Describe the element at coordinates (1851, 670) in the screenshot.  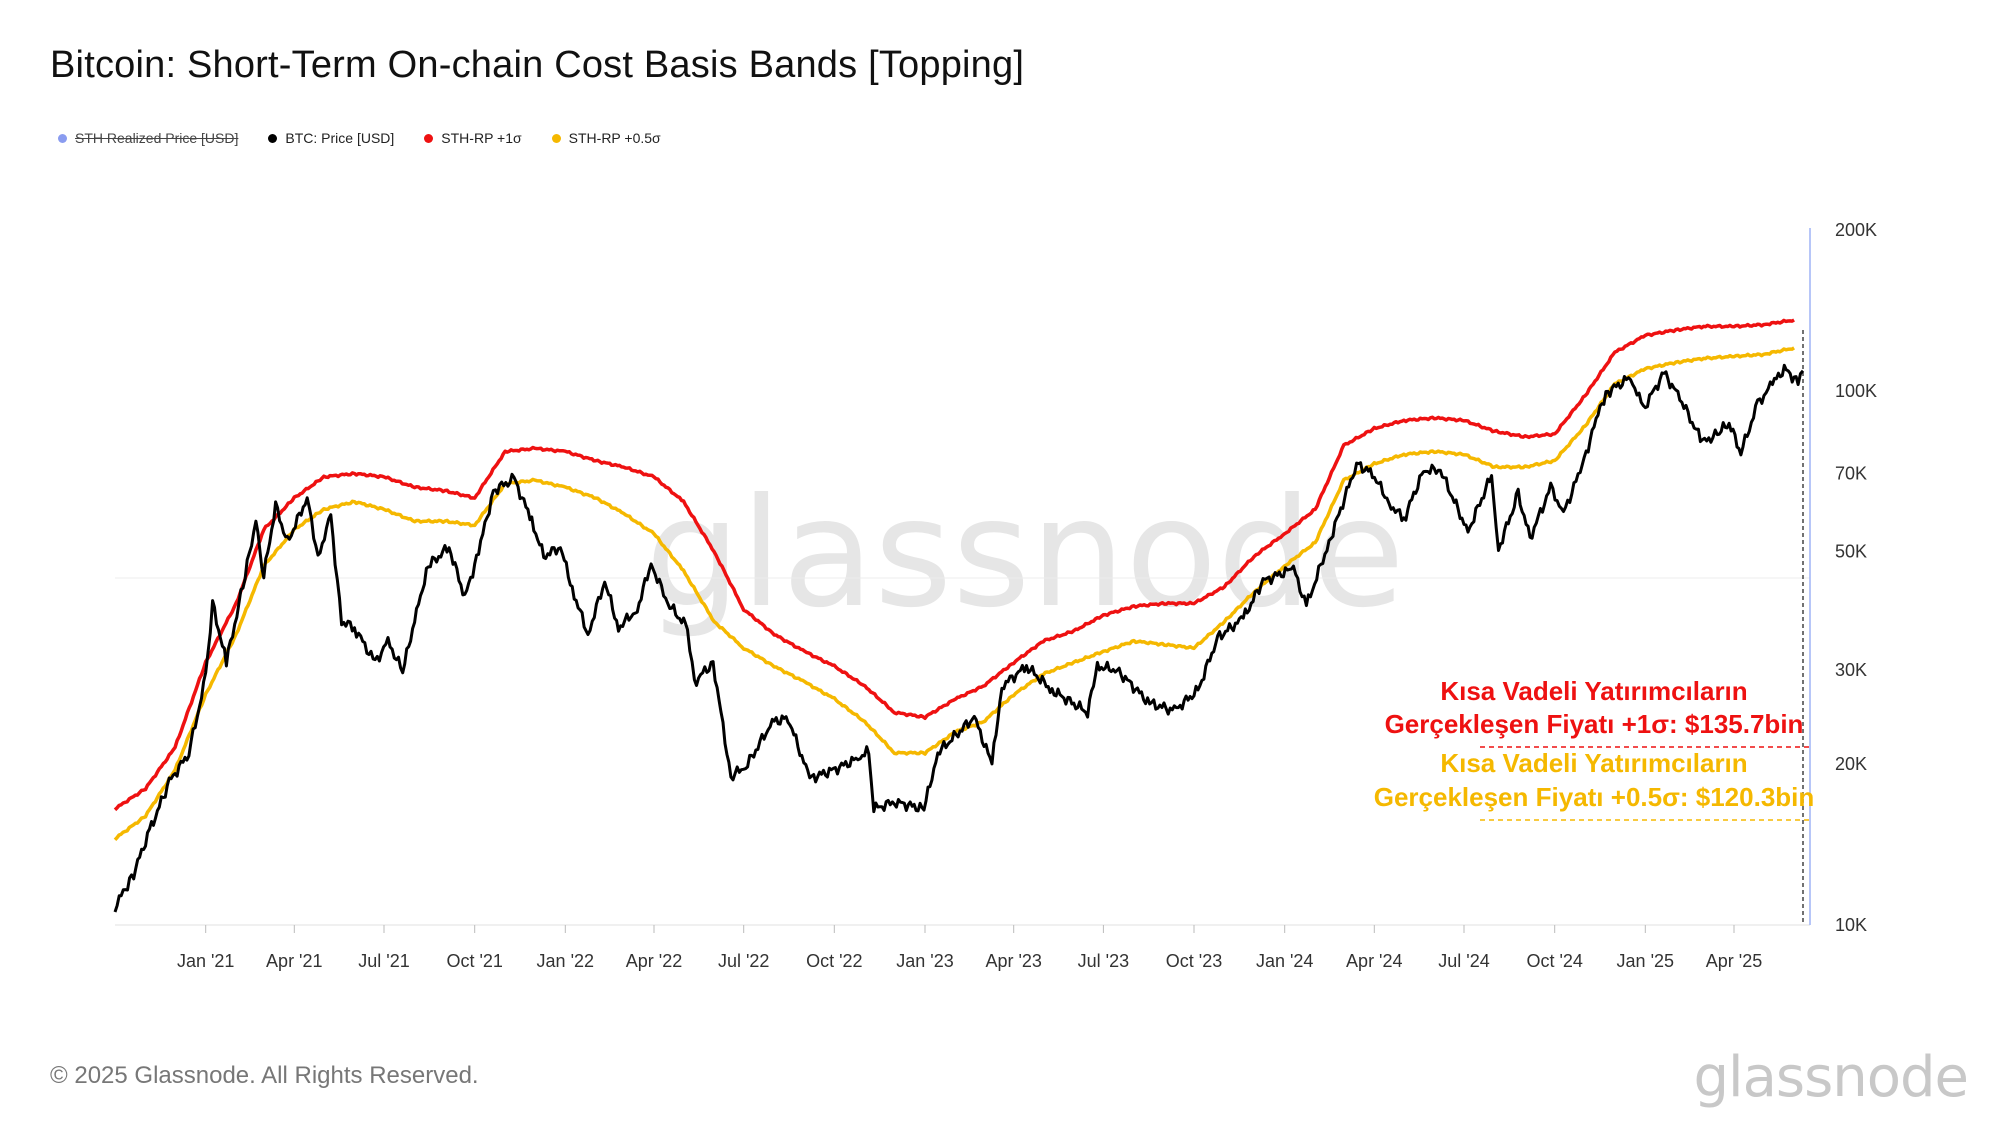
I see `y-tick-label: 30K` at that location.